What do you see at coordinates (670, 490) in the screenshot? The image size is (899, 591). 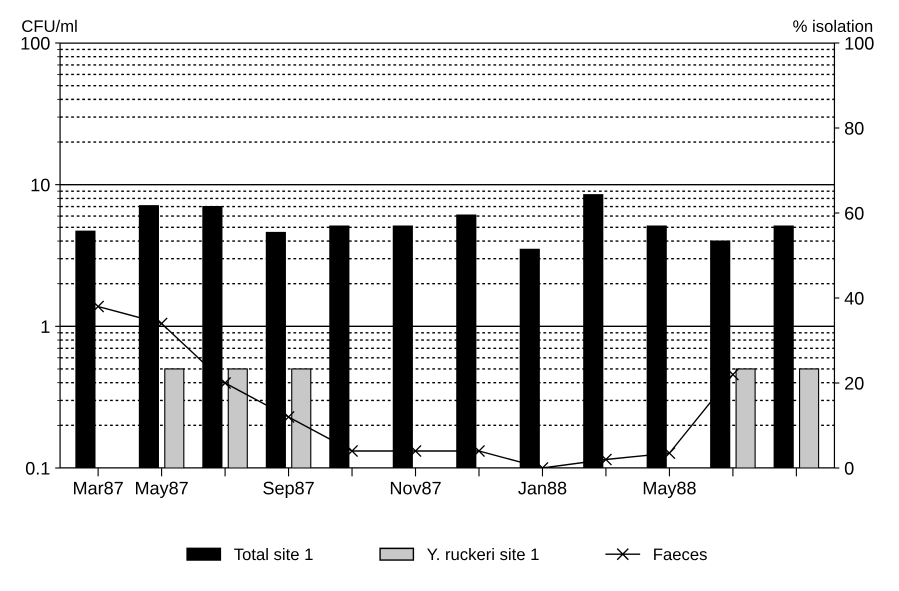 I see `x-tick-label: May88` at bounding box center [670, 490].